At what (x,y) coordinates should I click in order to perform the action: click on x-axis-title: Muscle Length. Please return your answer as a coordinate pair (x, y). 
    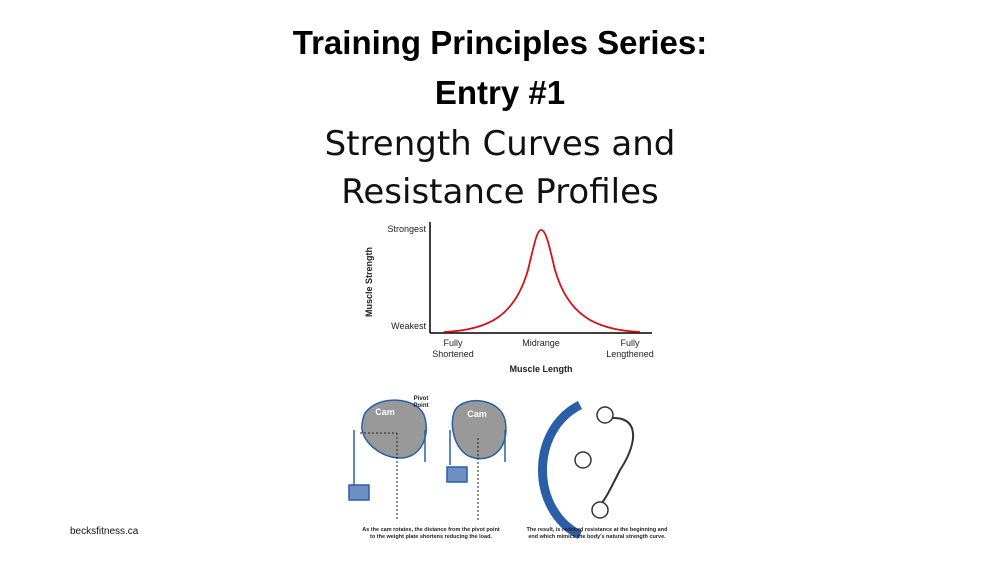
    Looking at the image, I should click on (540, 369).